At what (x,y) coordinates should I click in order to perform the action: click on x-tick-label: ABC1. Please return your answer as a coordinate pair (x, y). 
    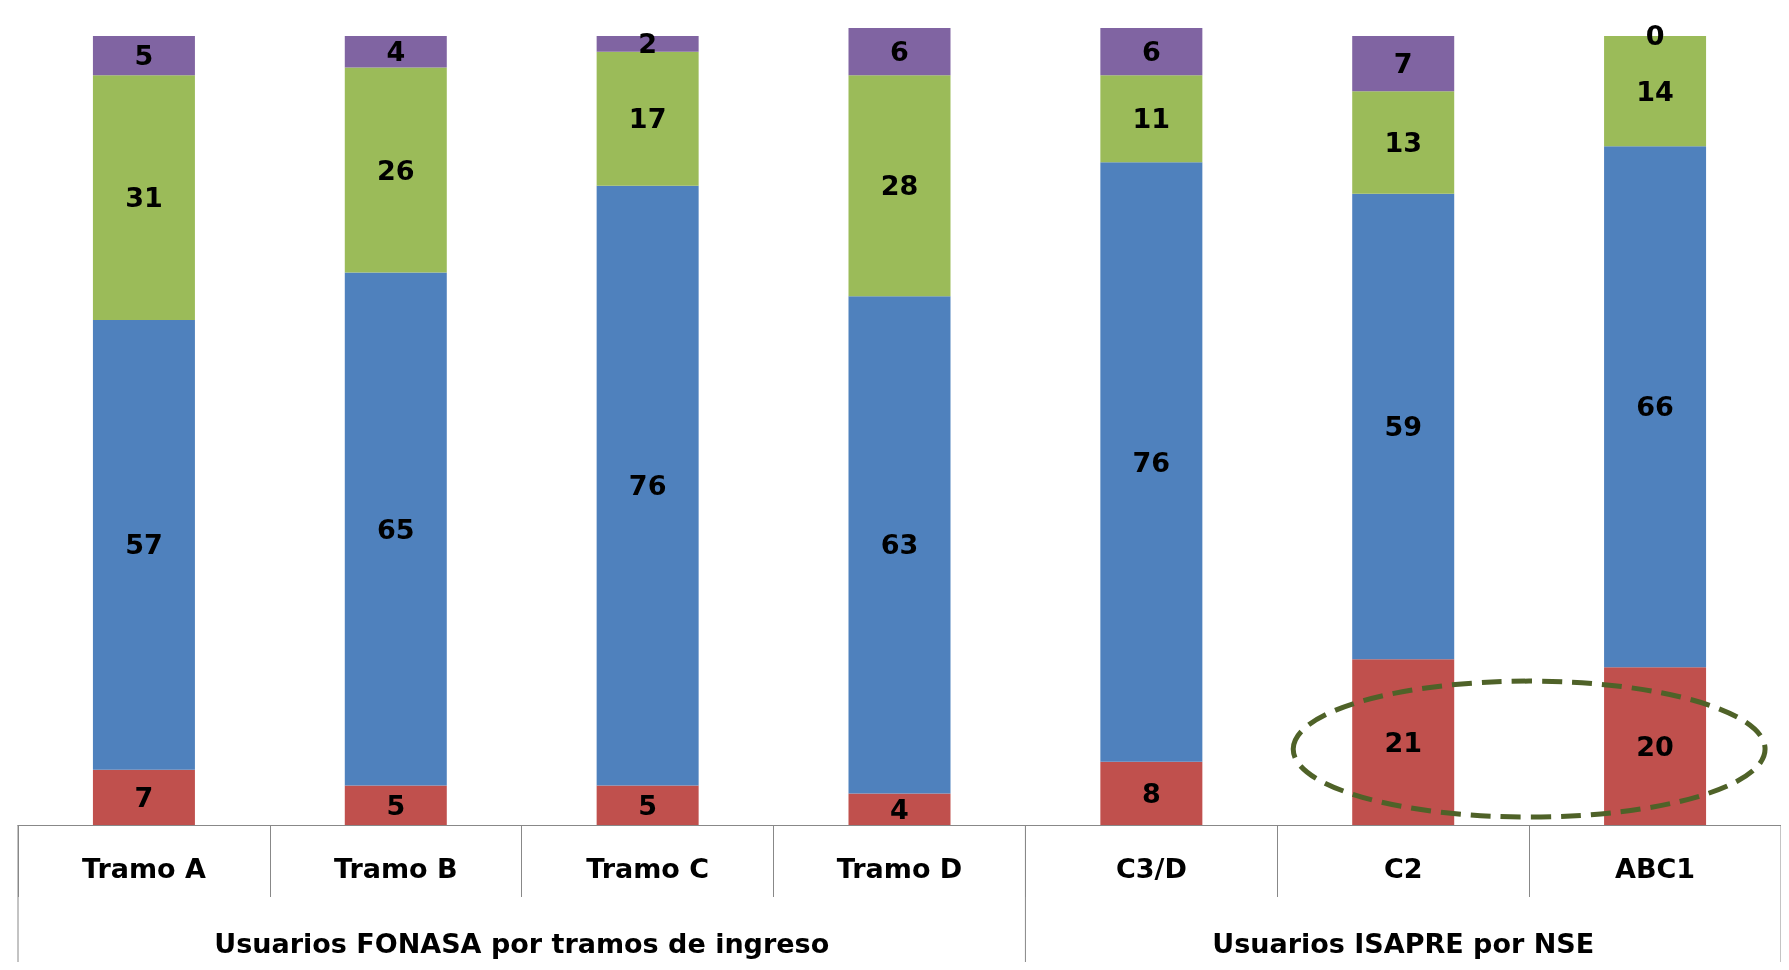
    Looking at the image, I should click on (1655, 868).